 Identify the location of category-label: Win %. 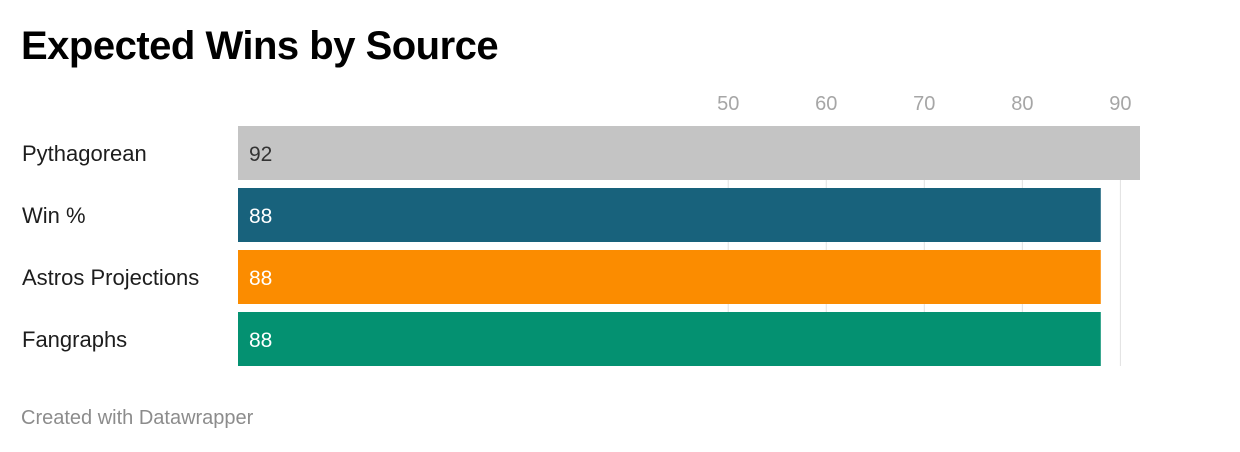
(54, 215).